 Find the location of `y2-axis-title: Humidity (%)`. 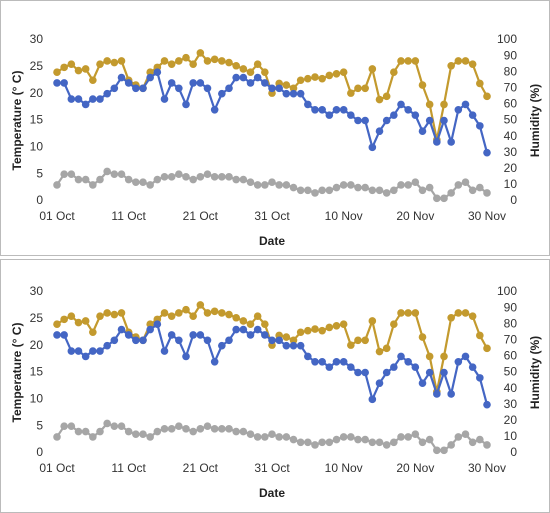

y2-axis-title: Humidity (%) is located at coordinates (535, 120).